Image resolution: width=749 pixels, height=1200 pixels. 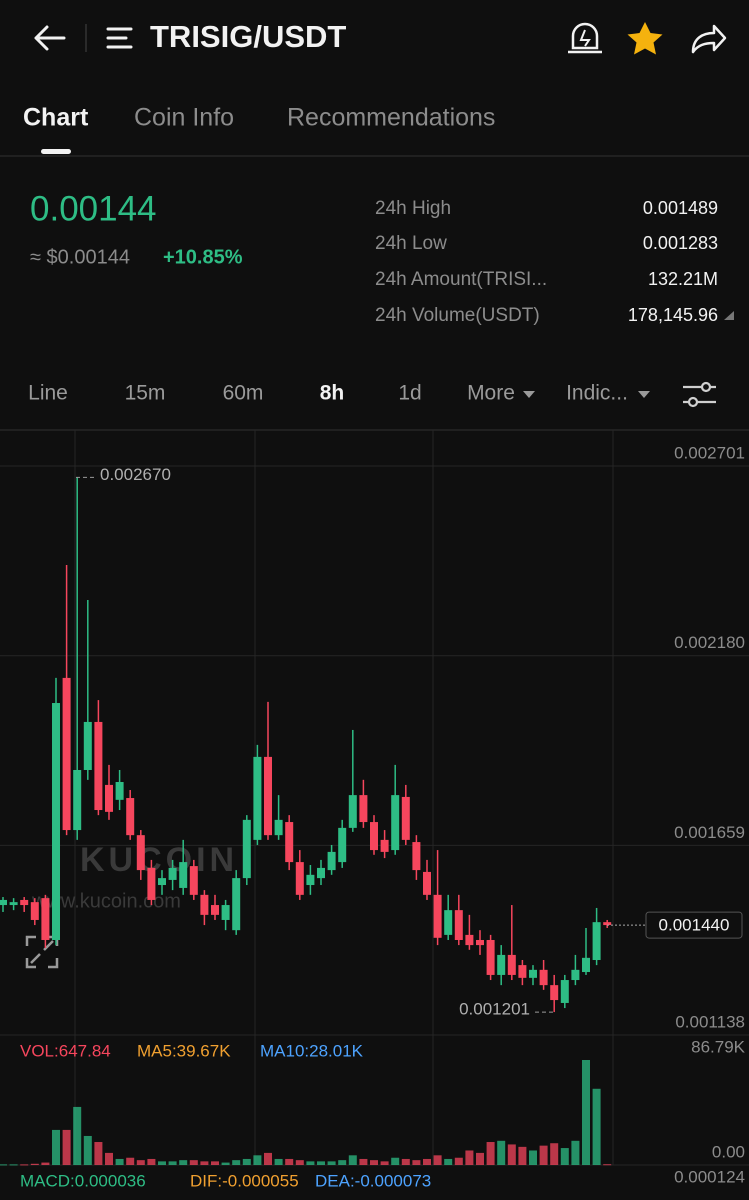 What do you see at coordinates (709, 39) in the screenshot?
I see `share-button` at bounding box center [709, 39].